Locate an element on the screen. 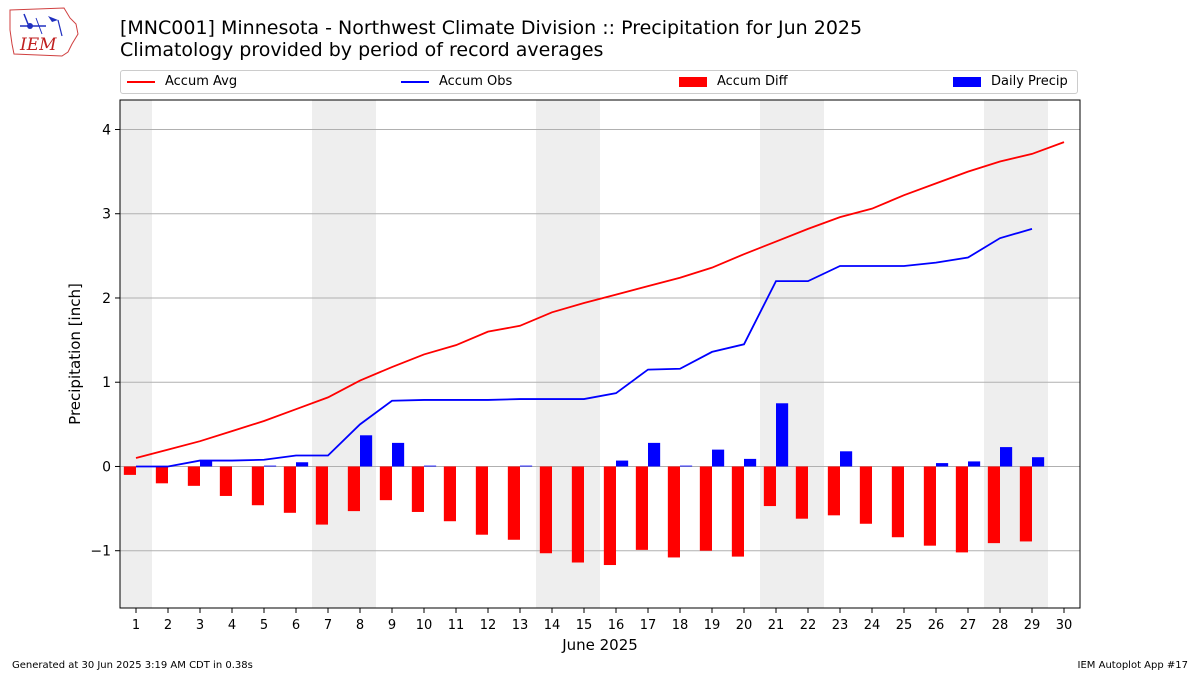 This screenshot has height=675, width=1200. footer-app: IEM Autoplot App #17 is located at coordinates (1132, 665).